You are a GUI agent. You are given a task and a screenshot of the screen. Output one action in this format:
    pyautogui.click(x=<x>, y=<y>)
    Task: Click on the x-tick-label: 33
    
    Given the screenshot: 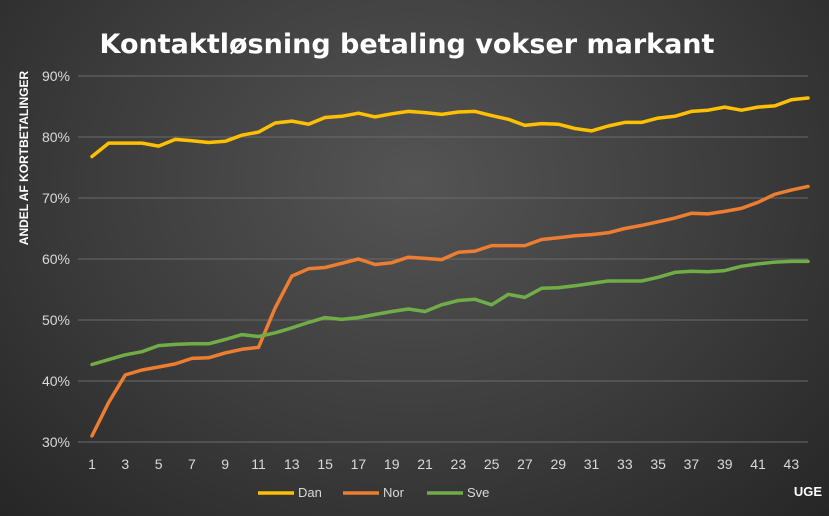 What is the action you would take?
    pyautogui.click(x=625, y=464)
    